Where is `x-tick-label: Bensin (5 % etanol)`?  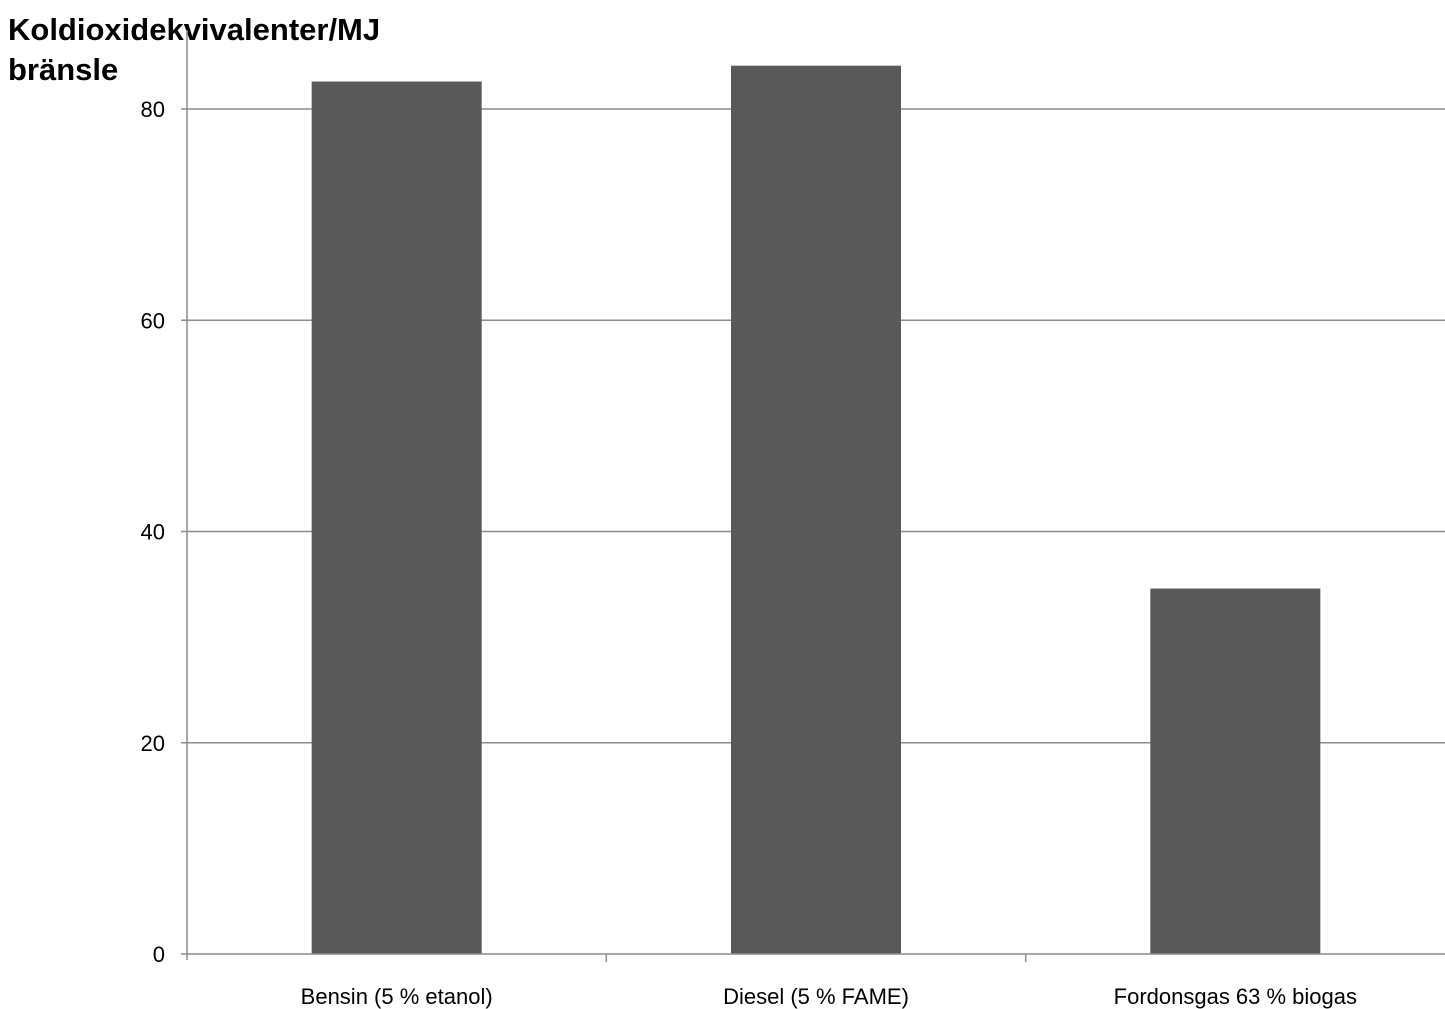 x-tick-label: Bensin (5 % etanol) is located at coordinates (397, 996).